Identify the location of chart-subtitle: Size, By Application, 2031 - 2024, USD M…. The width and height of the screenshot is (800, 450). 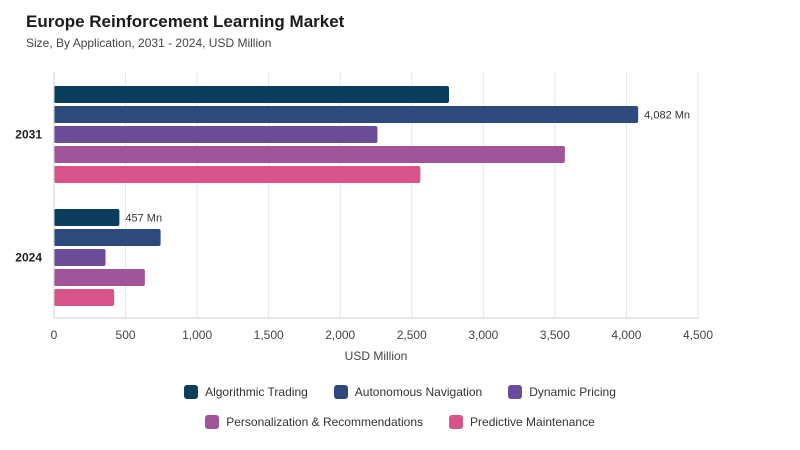
(149, 43).